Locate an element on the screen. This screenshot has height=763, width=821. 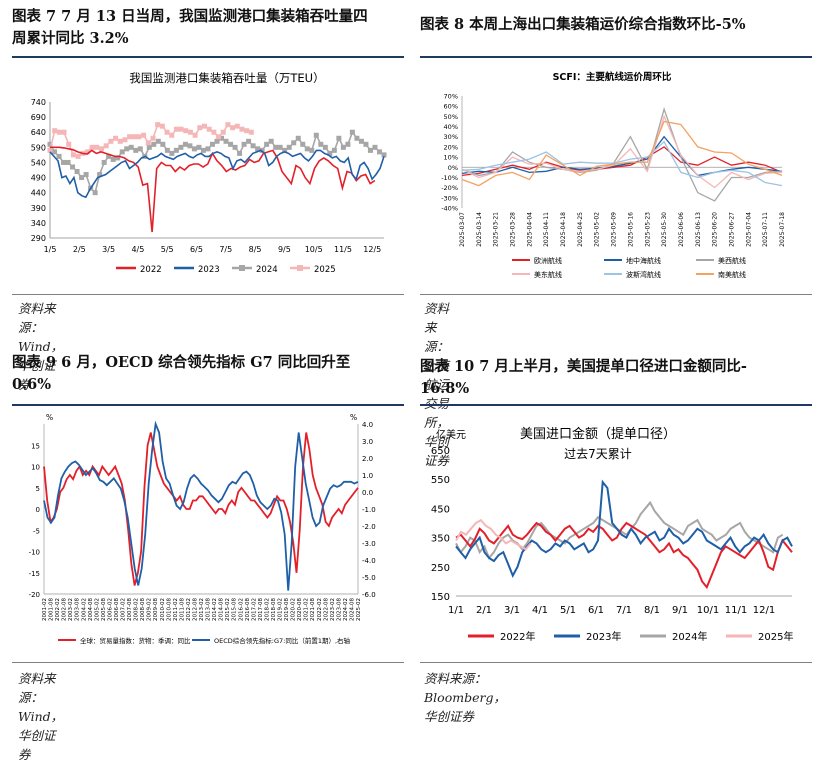
series-line-2022 is located at coordinates (213, 189).